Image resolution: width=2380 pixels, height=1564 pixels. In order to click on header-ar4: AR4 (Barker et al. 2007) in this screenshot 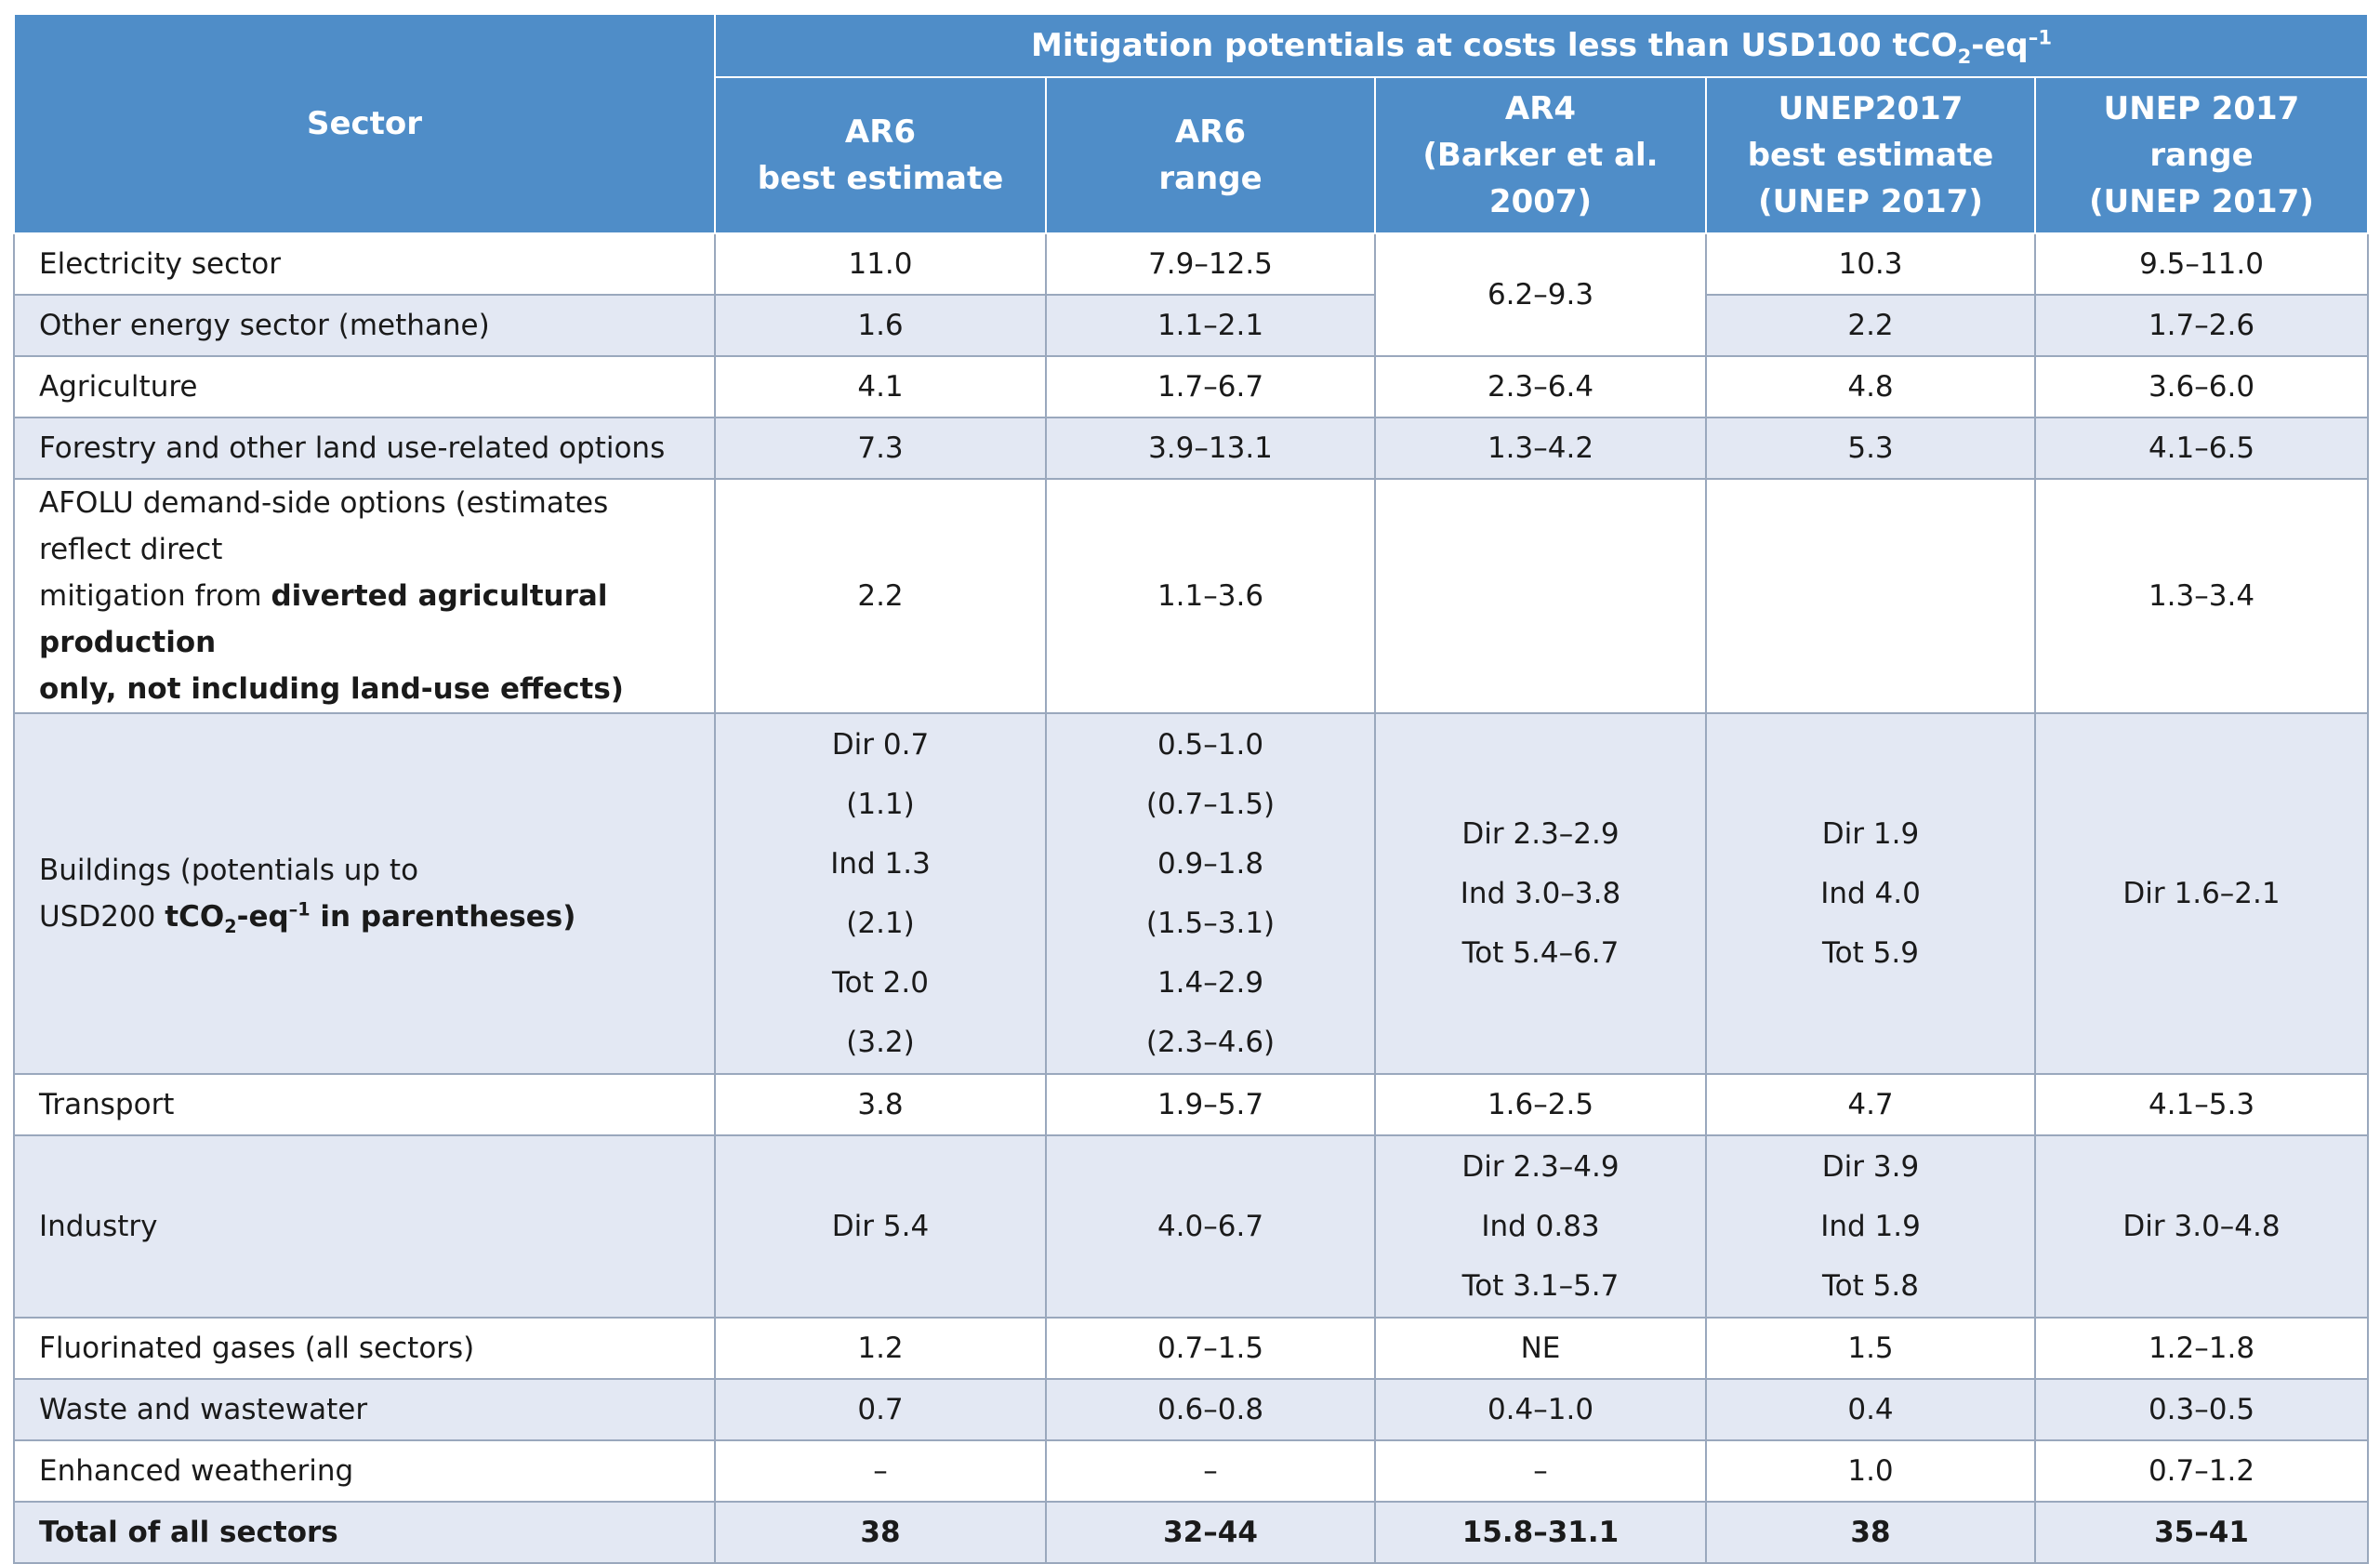, I will do `click(1540, 155)`.